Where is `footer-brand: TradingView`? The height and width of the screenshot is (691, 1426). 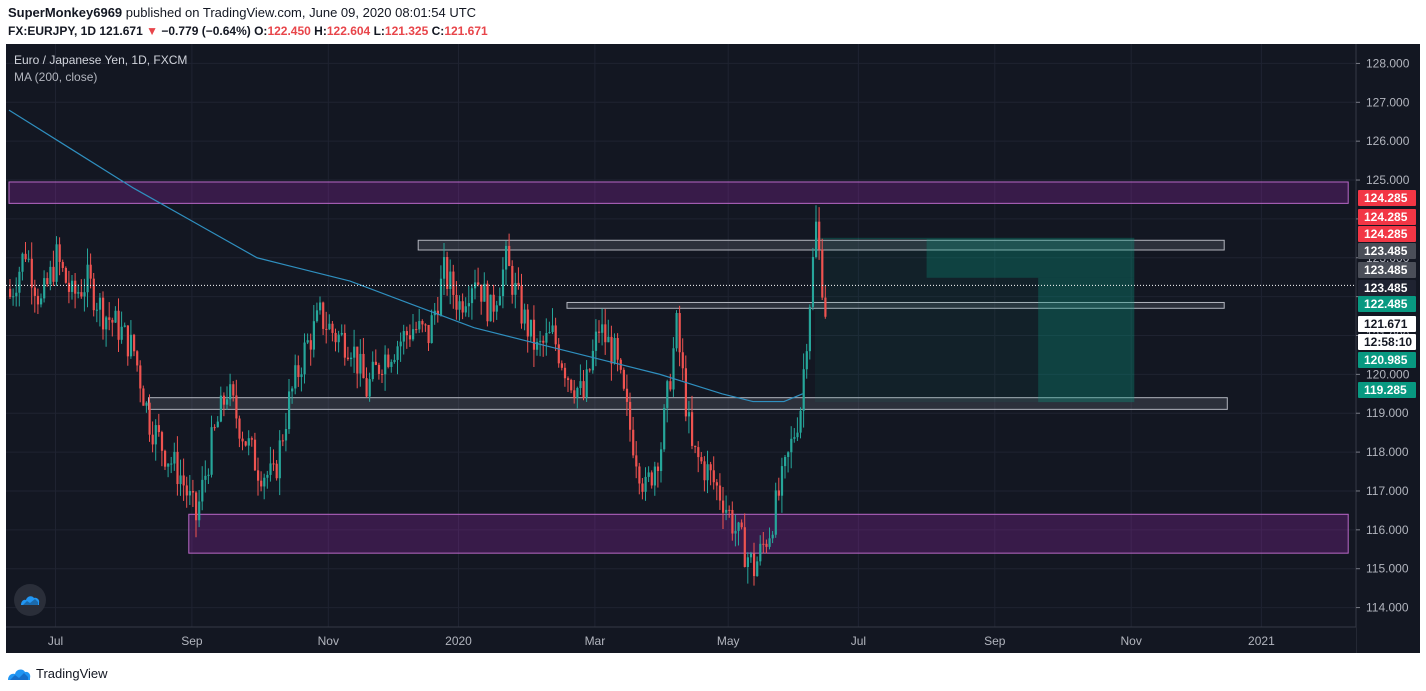 footer-brand: TradingView is located at coordinates (713, 674).